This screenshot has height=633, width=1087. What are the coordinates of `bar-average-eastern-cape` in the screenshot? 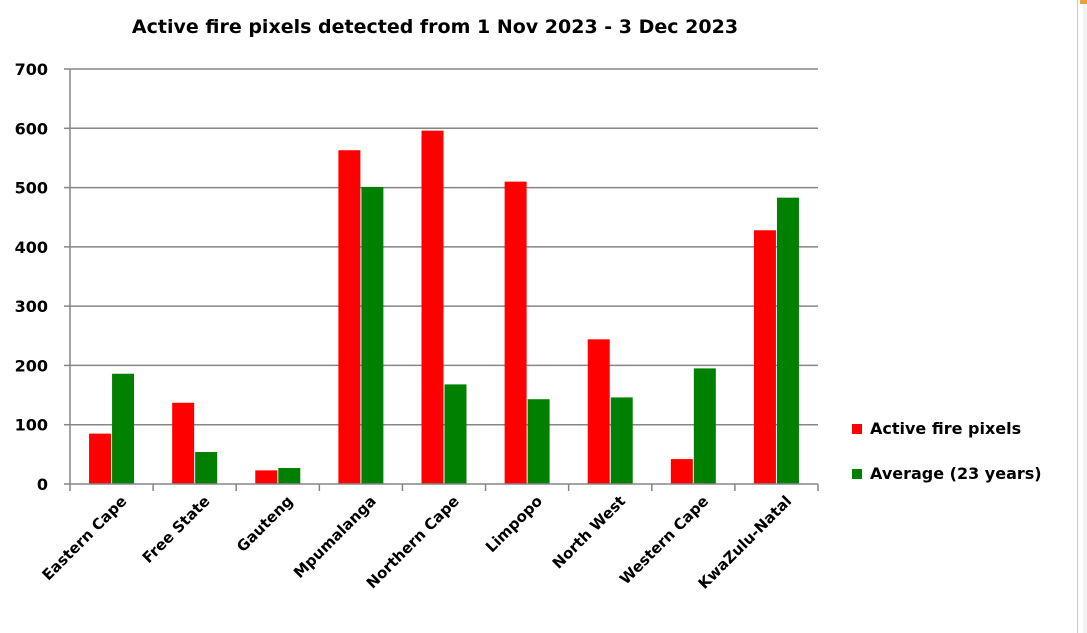 It's located at (123, 428).